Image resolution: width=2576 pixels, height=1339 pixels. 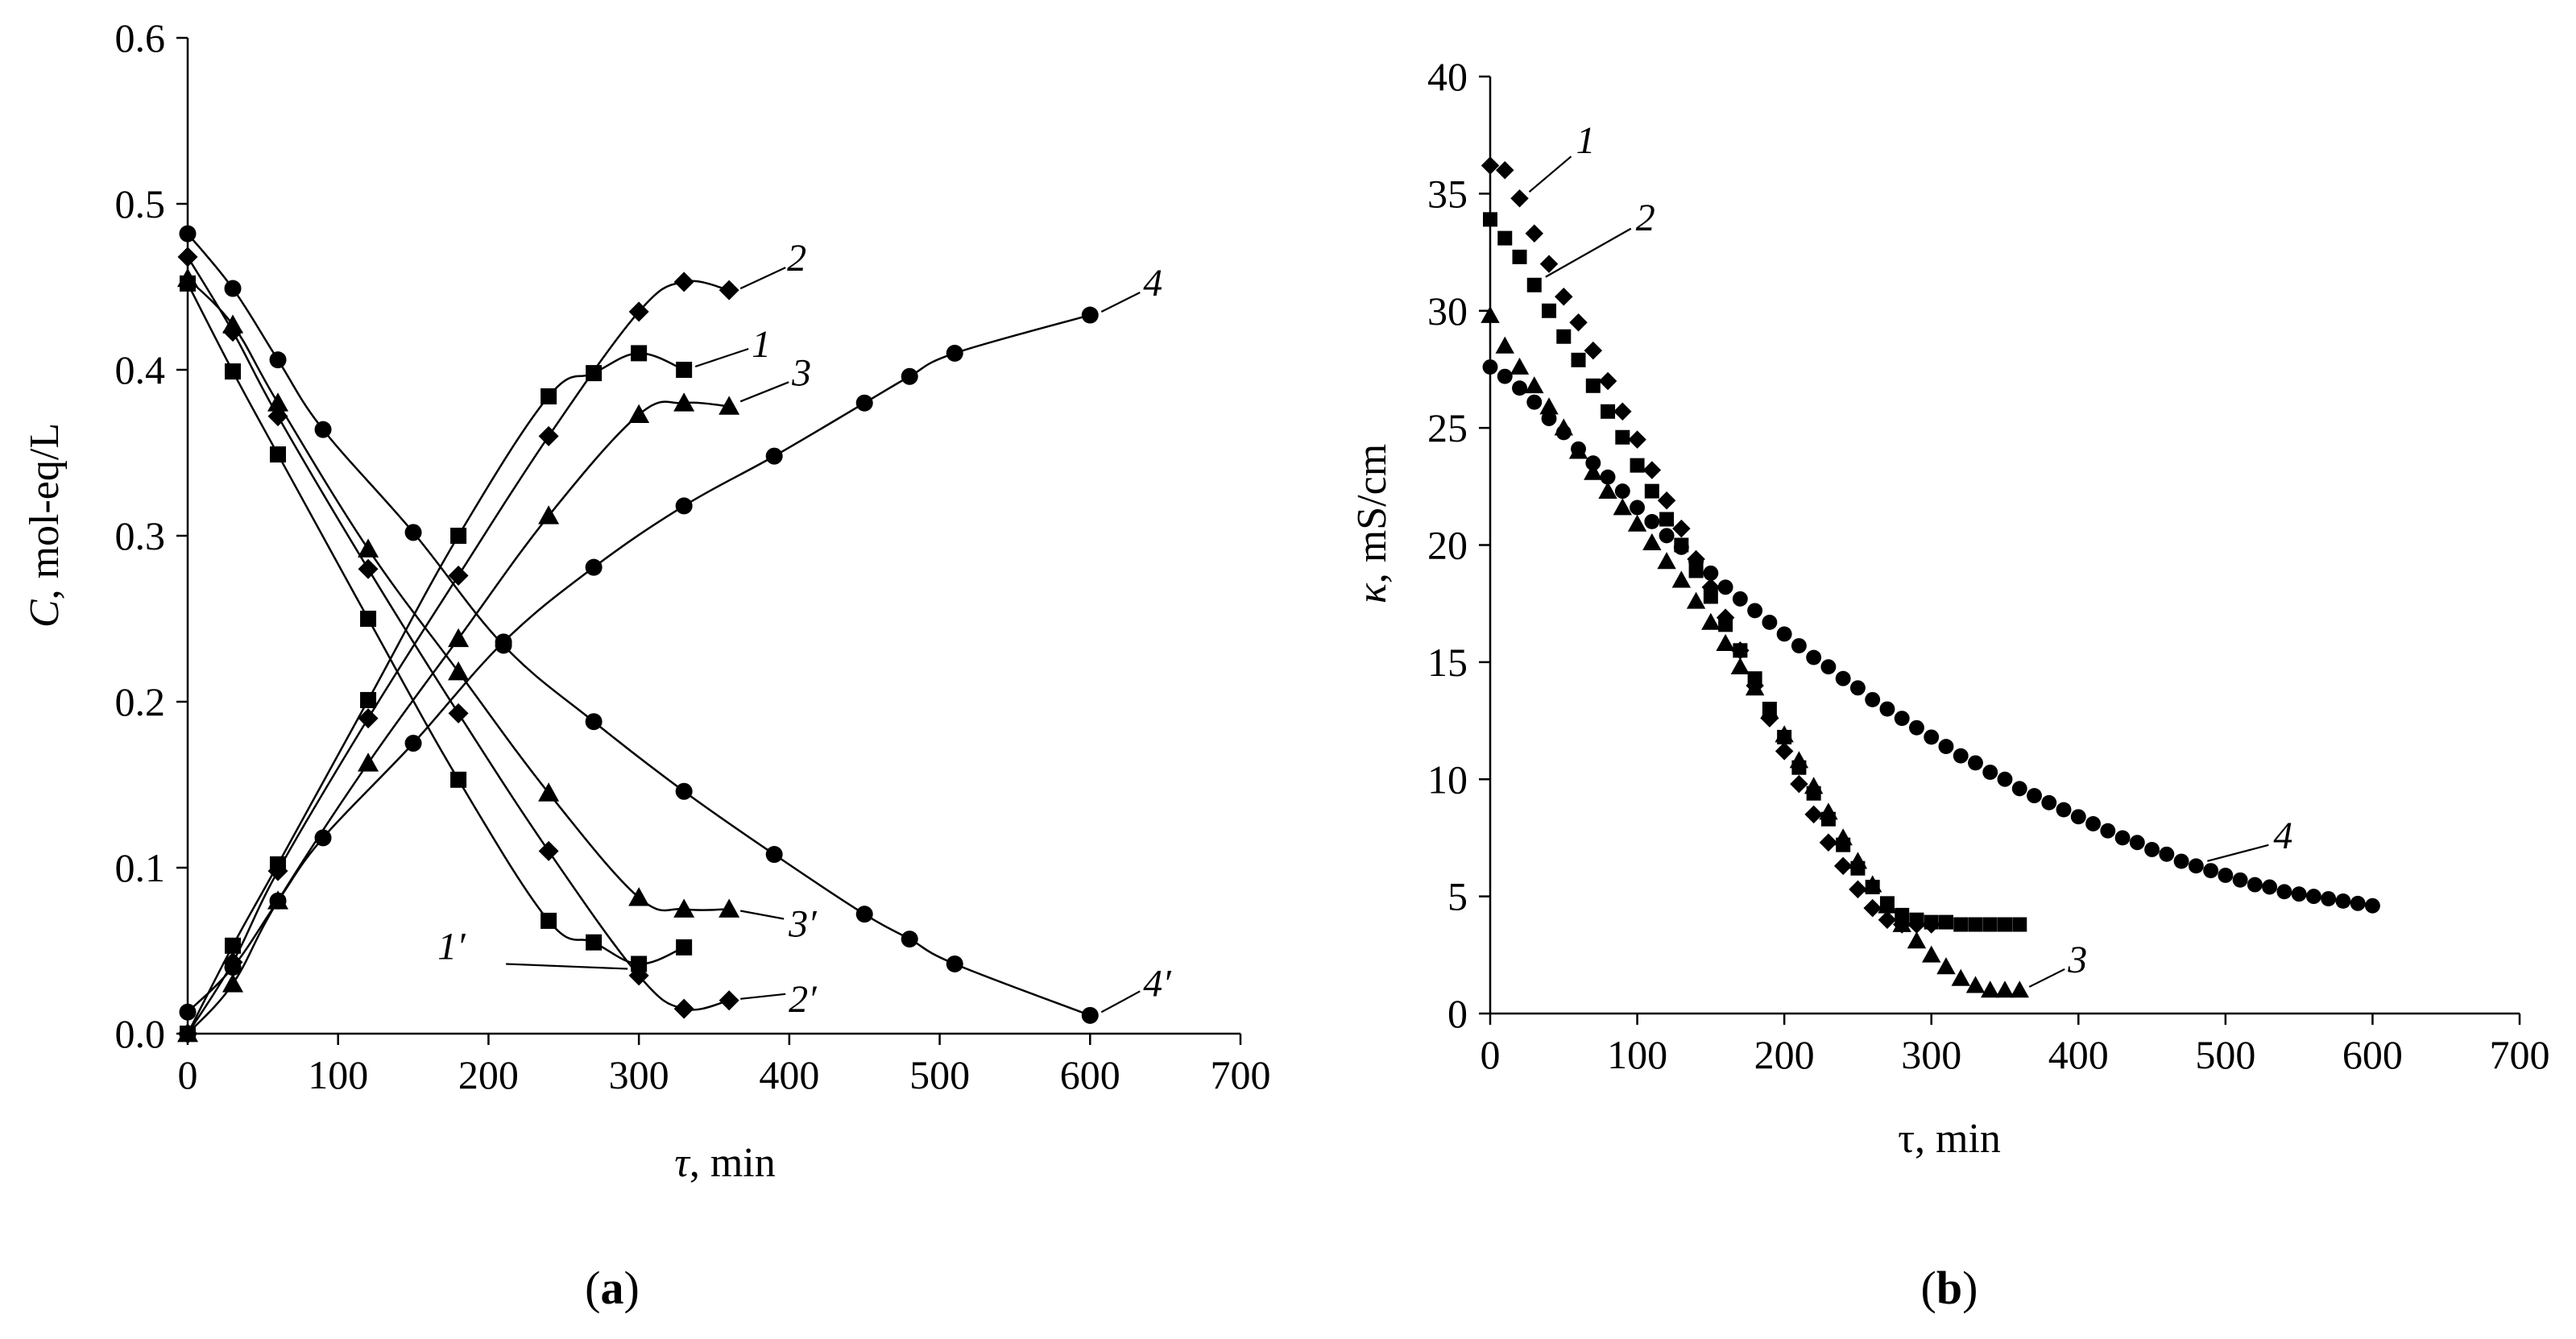 What do you see at coordinates (2077, 960) in the screenshot?
I see `panel-b-curve-label-3: 3` at bounding box center [2077, 960].